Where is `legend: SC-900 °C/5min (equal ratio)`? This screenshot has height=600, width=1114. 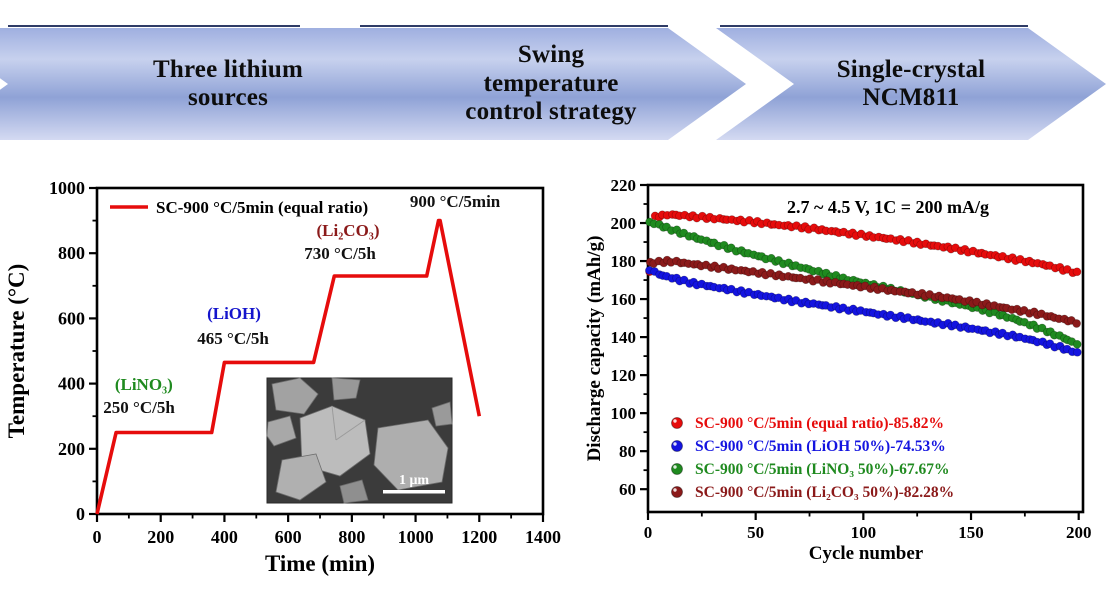 legend: SC-900 °C/5min (equal ratio) is located at coordinates (239, 207).